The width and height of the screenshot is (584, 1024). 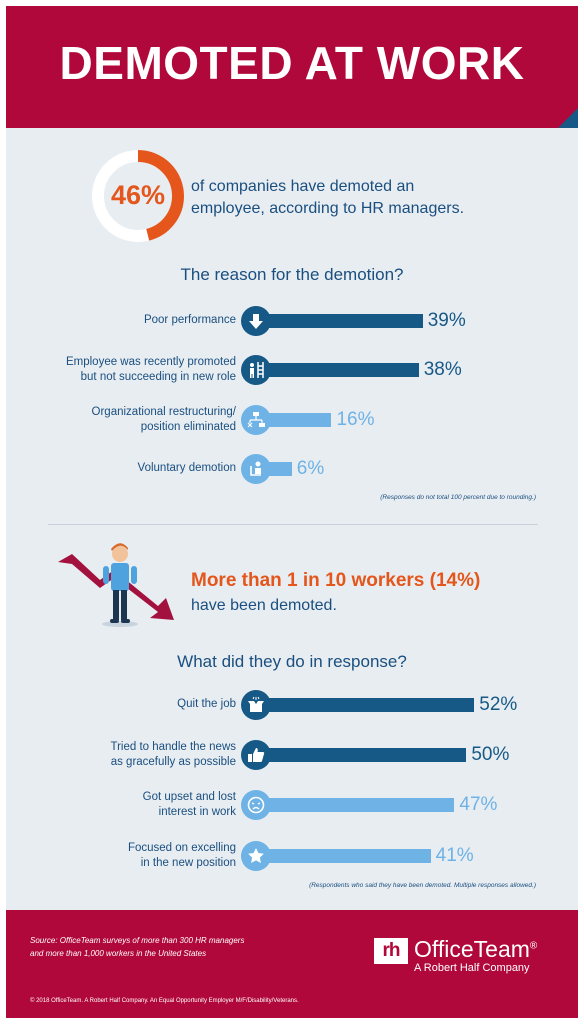 What do you see at coordinates (188, 863) in the screenshot?
I see `bar-label-line: in the new position` at bounding box center [188, 863].